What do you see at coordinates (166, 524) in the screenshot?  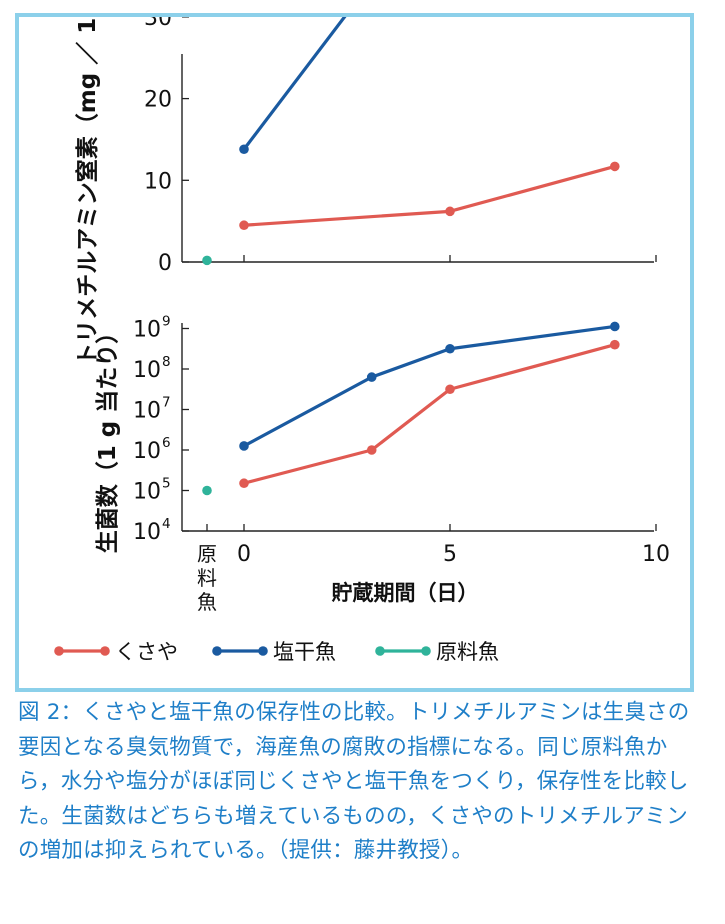 I see `bottom-y-tick-exp: 4` at bounding box center [166, 524].